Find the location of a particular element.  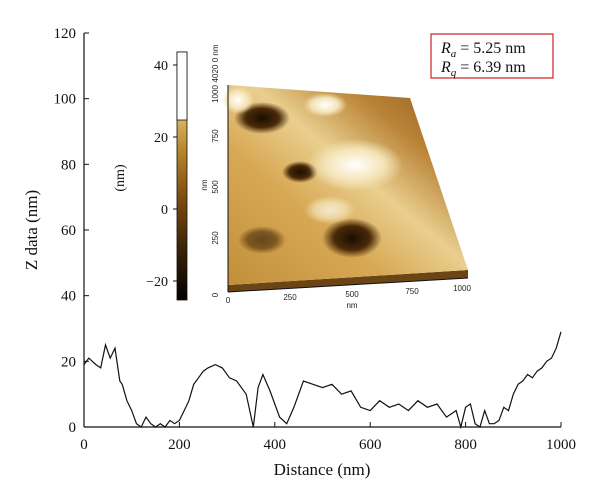

y-axis-title: Z data (nm) is located at coordinates (31, 230).